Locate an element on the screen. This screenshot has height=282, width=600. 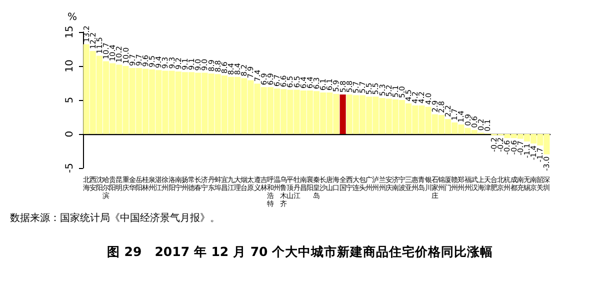
y-tick-label: 10 is located at coordinates (70, 66).